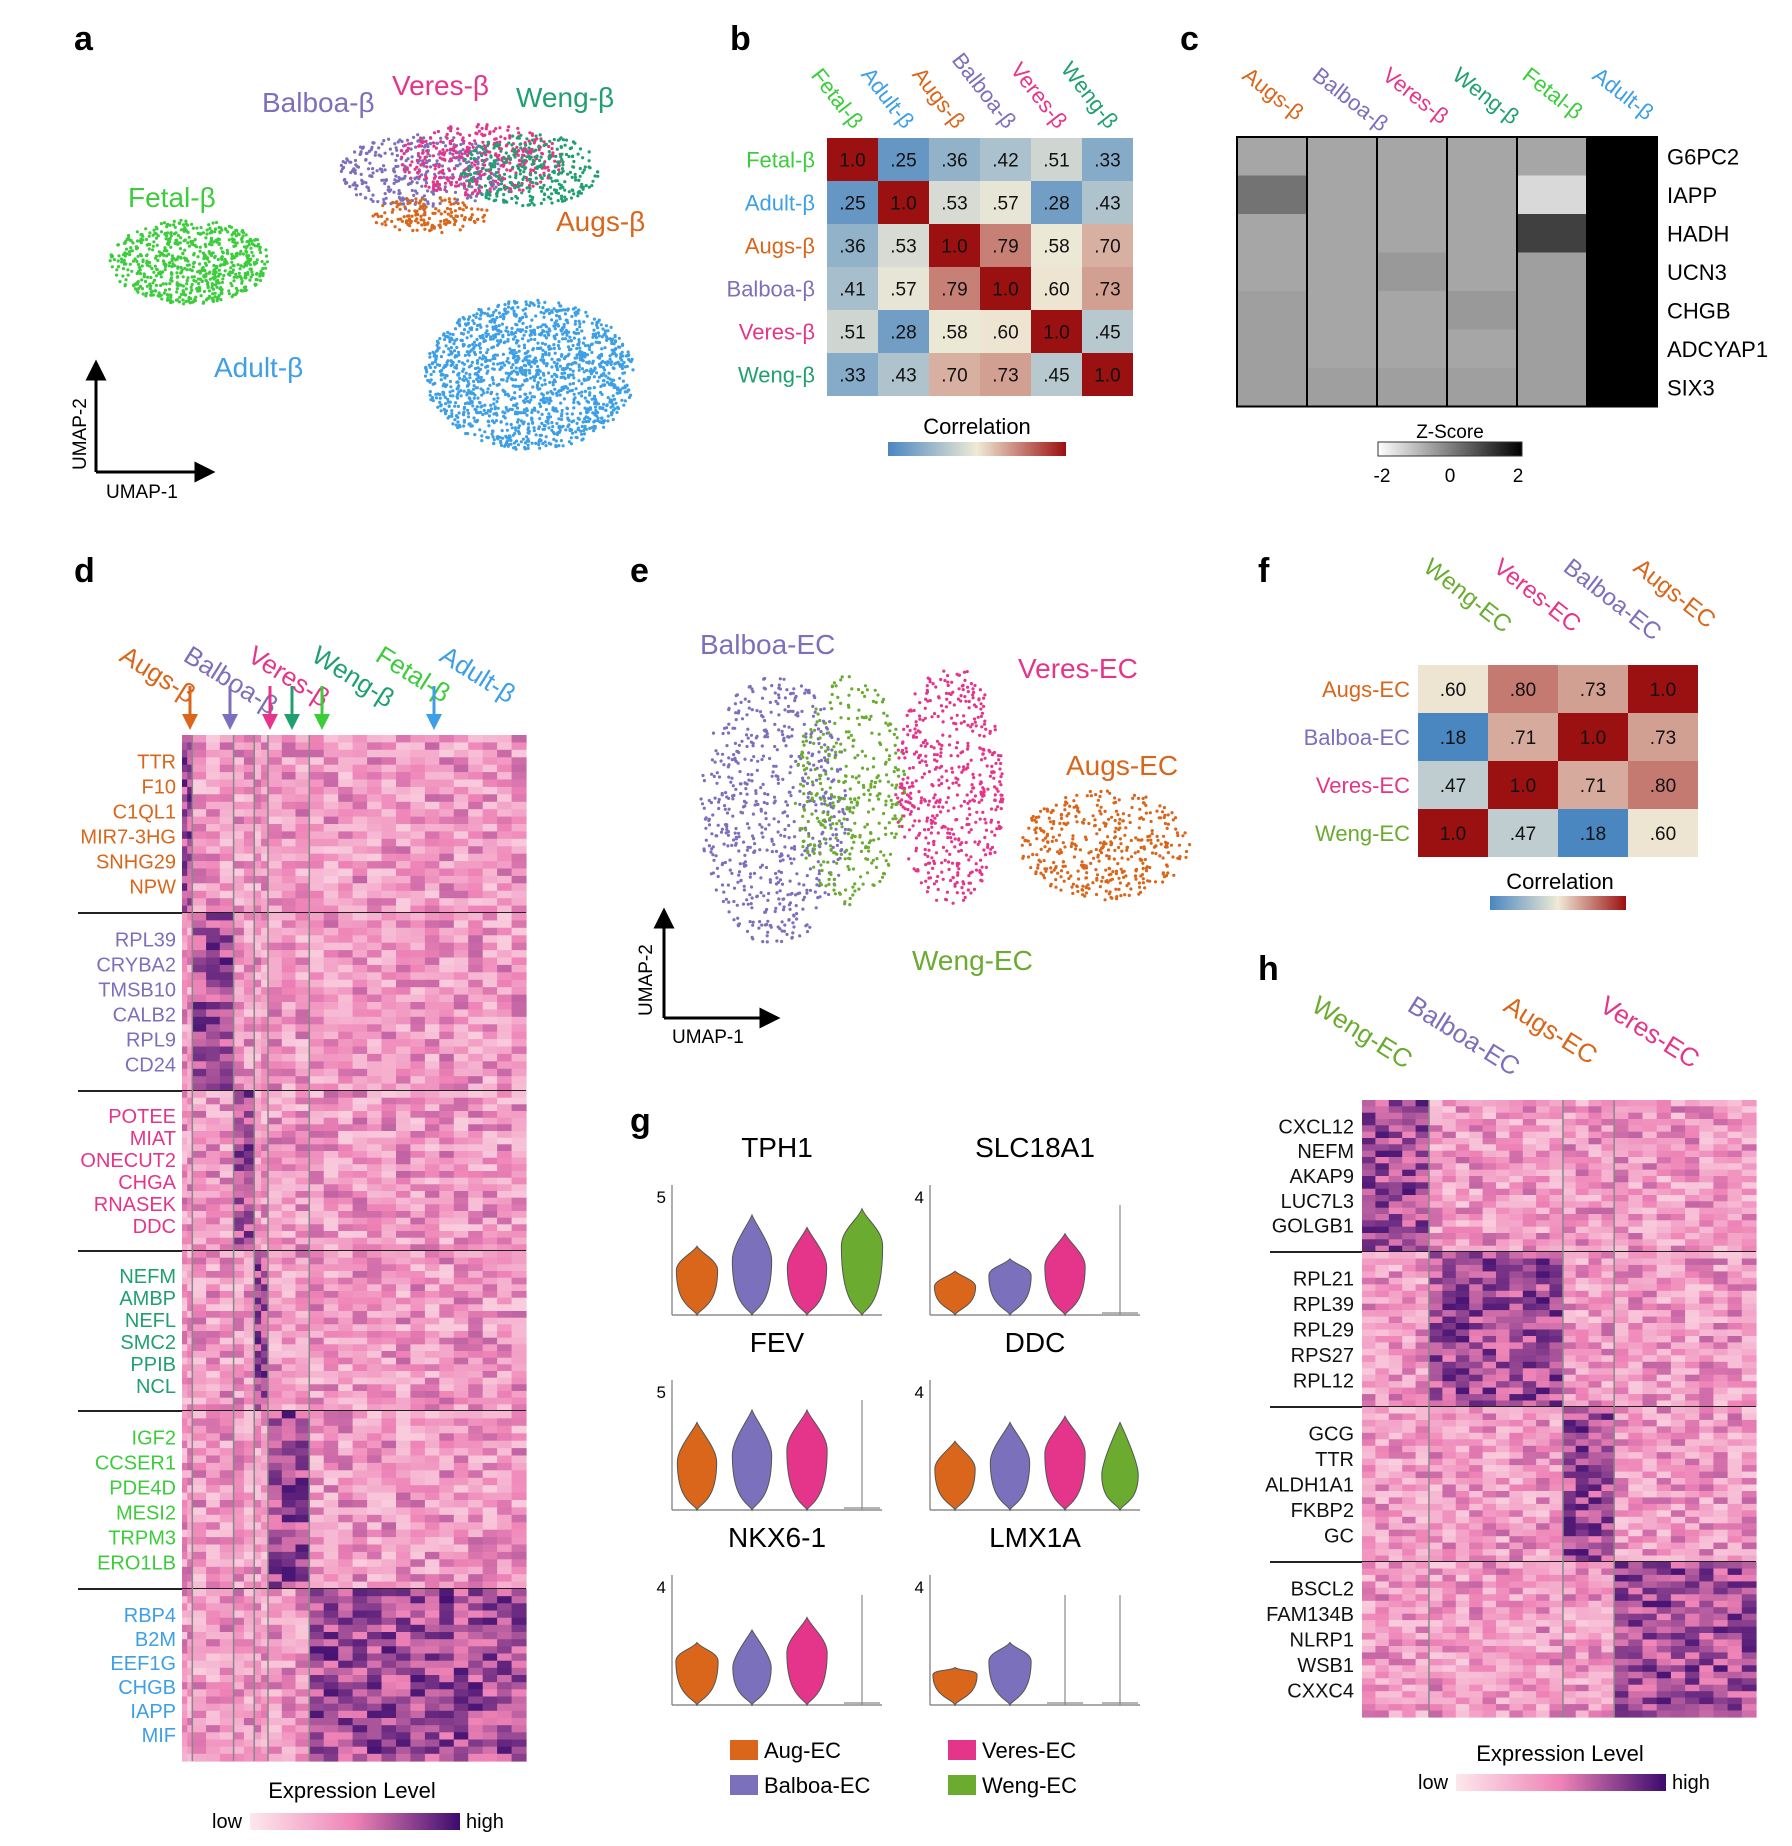  Describe the element at coordinates (1350, 99) in the screenshot. I see `zscore-col-label: Balboa-β` at that location.